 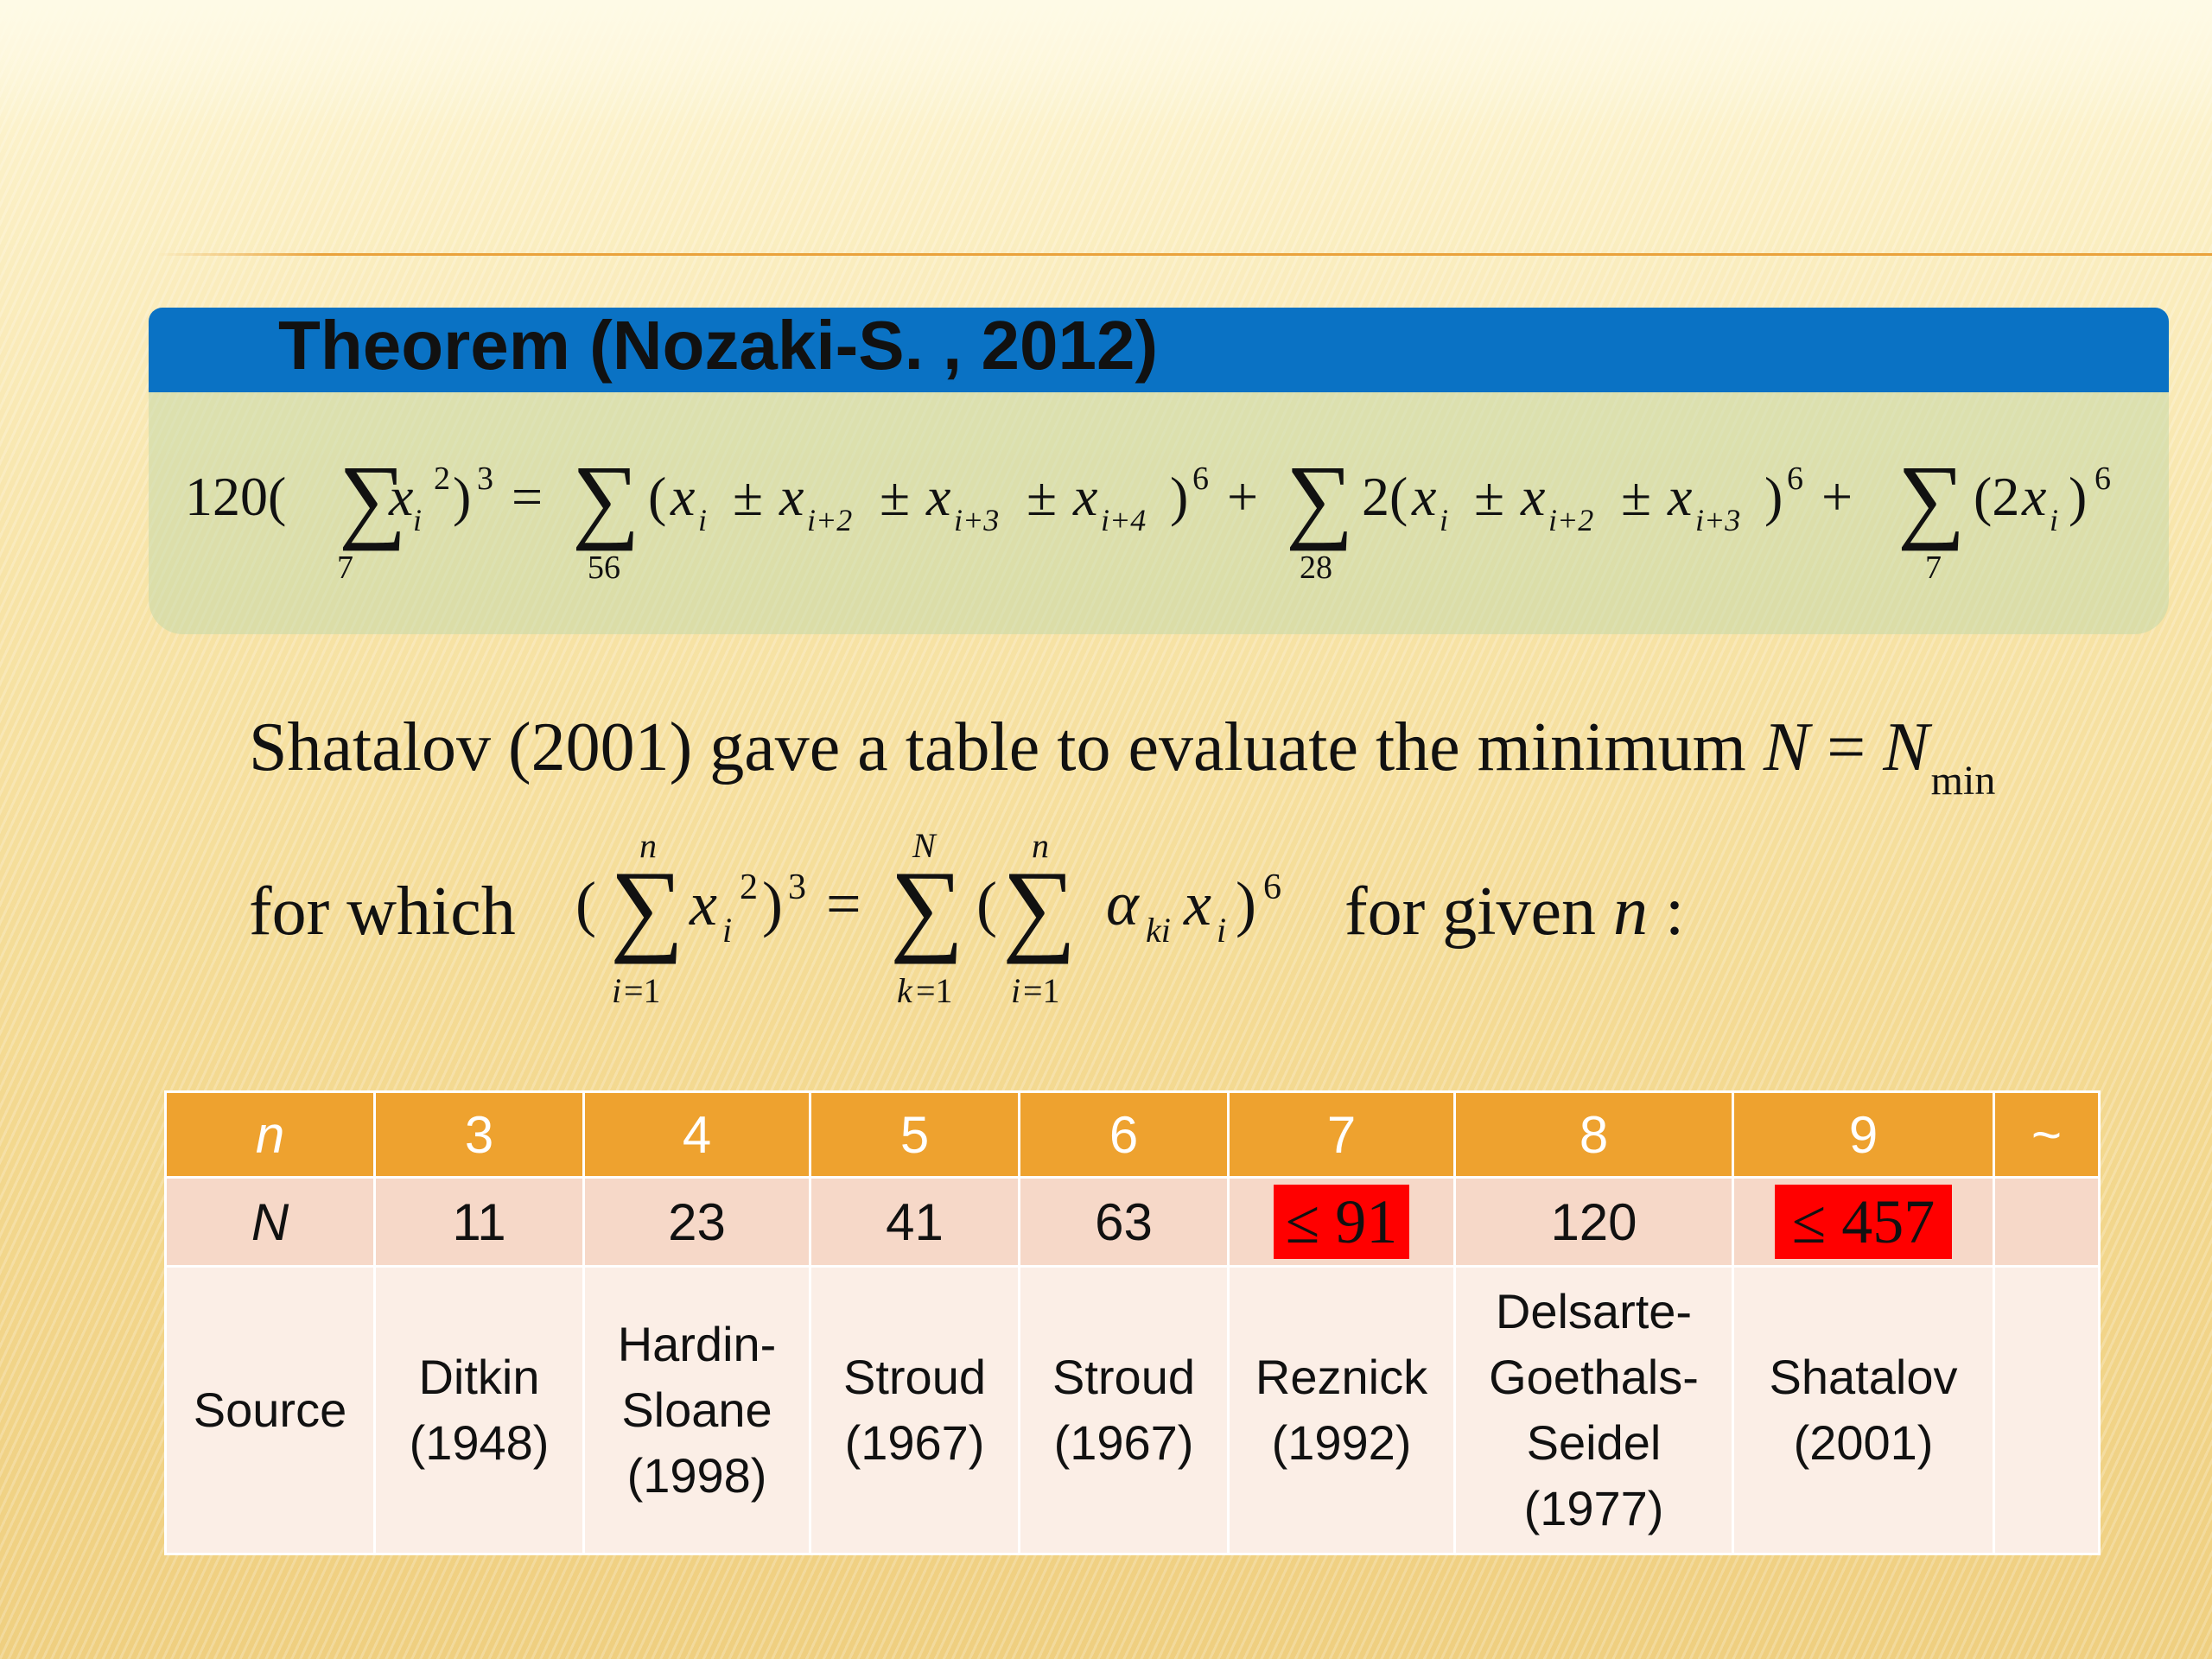 What do you see at coordinates (479, 1134) in the screenshot?
I see `header-cell: 3` at bounding box center [479, 1134].